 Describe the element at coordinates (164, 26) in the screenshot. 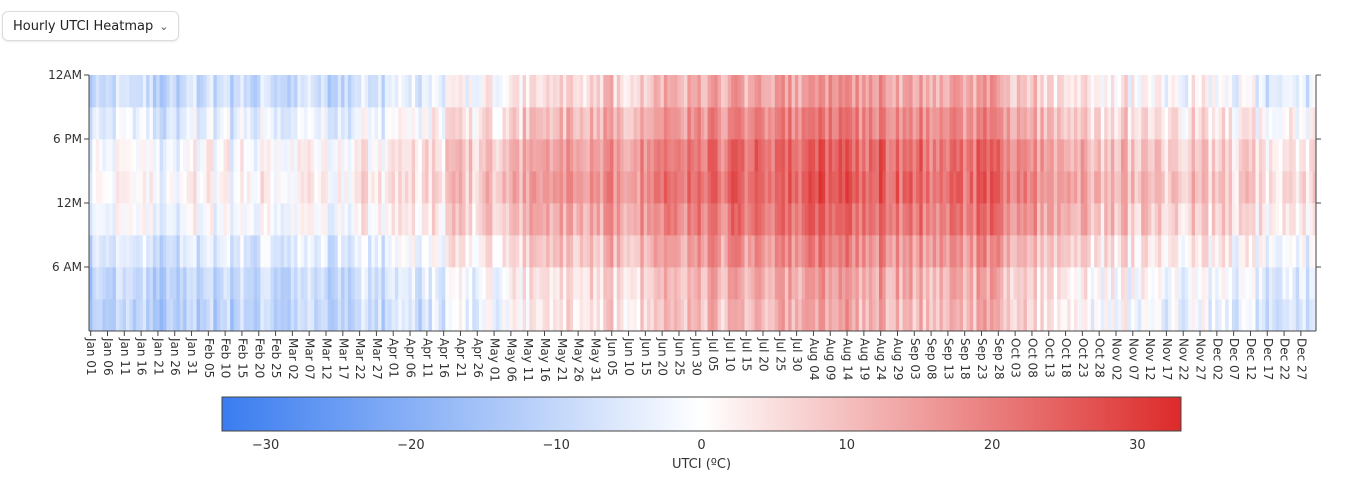

I see `chevron-down-icon: ⌄` at that location.